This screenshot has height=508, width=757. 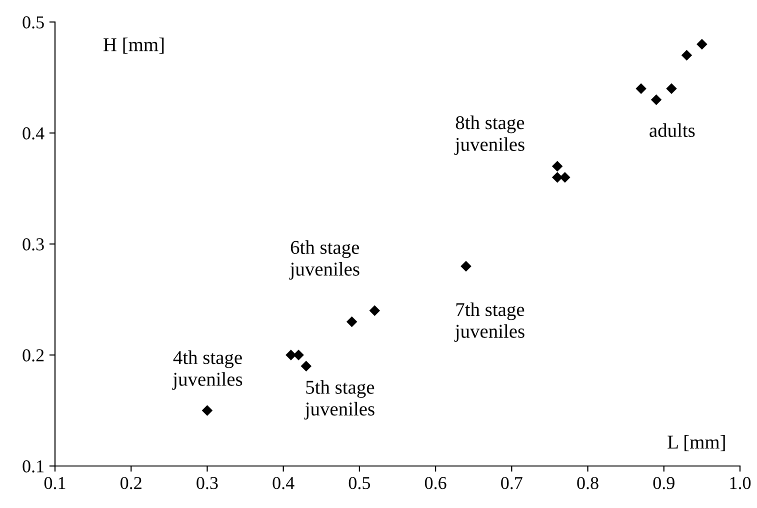 What do you see at coordinates (435, 483) in the screenshot?
I see `x-tick-label: 0.6` at bounding box center [435, 483].